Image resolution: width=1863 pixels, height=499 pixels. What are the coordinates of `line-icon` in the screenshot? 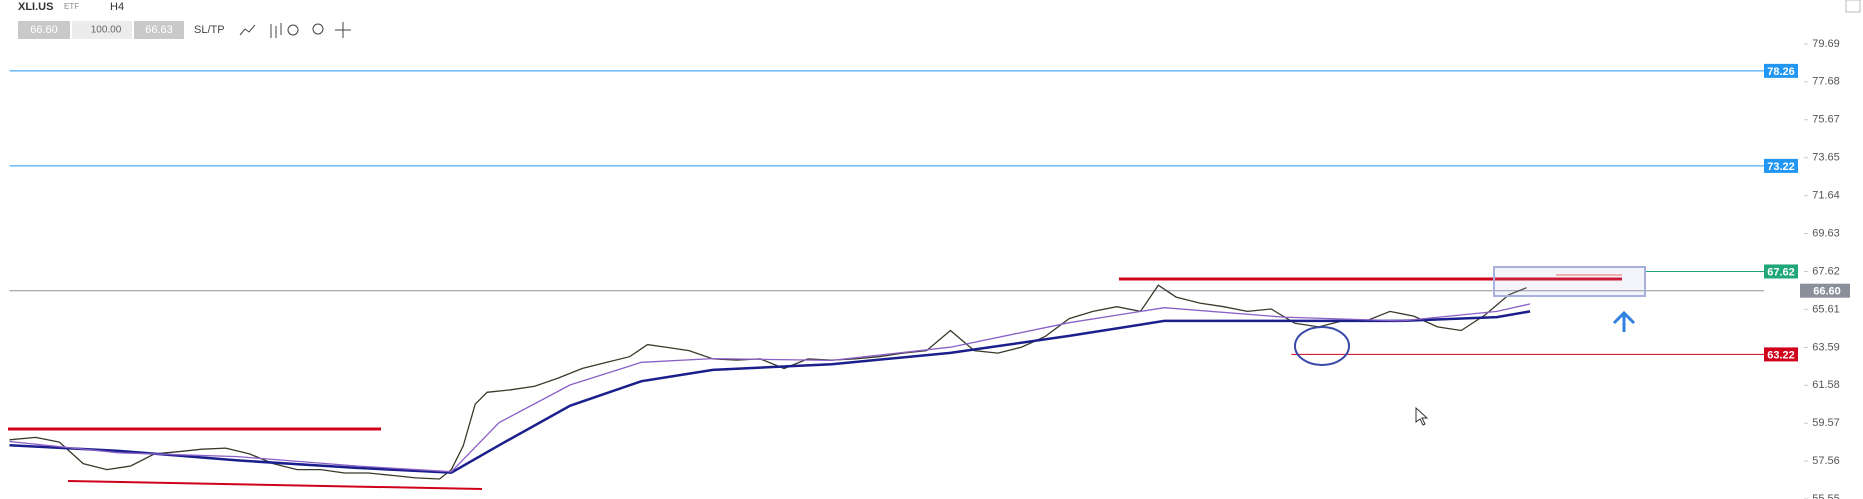 It's located at (247, 30).